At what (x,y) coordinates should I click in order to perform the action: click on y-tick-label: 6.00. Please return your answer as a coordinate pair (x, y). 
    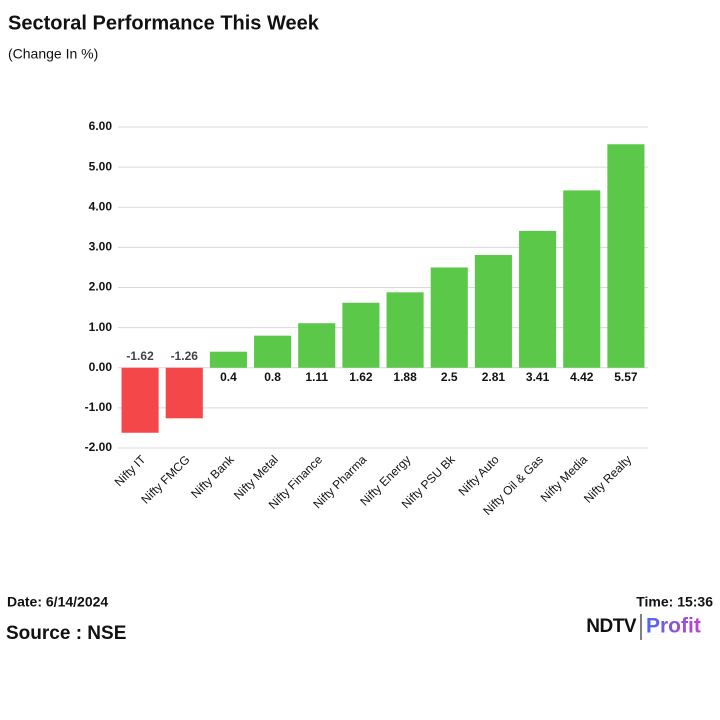
    Looking at the image, I should click on (101, 126).